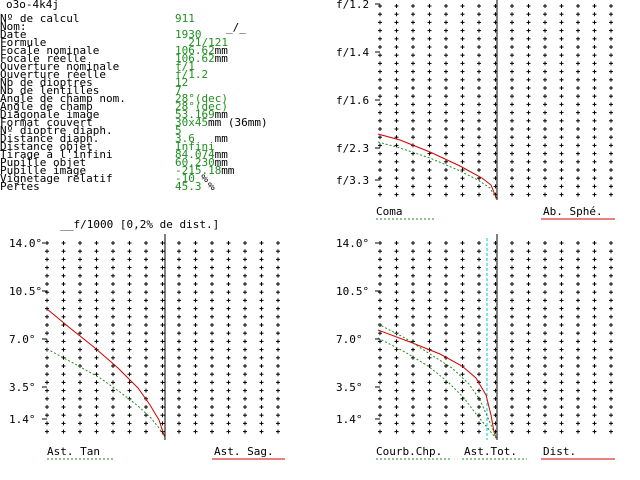 The image size is (640, 480). Describe the element at coordinates (192, 122) in the screenshot. I see `info-value: 30x45` at that location.